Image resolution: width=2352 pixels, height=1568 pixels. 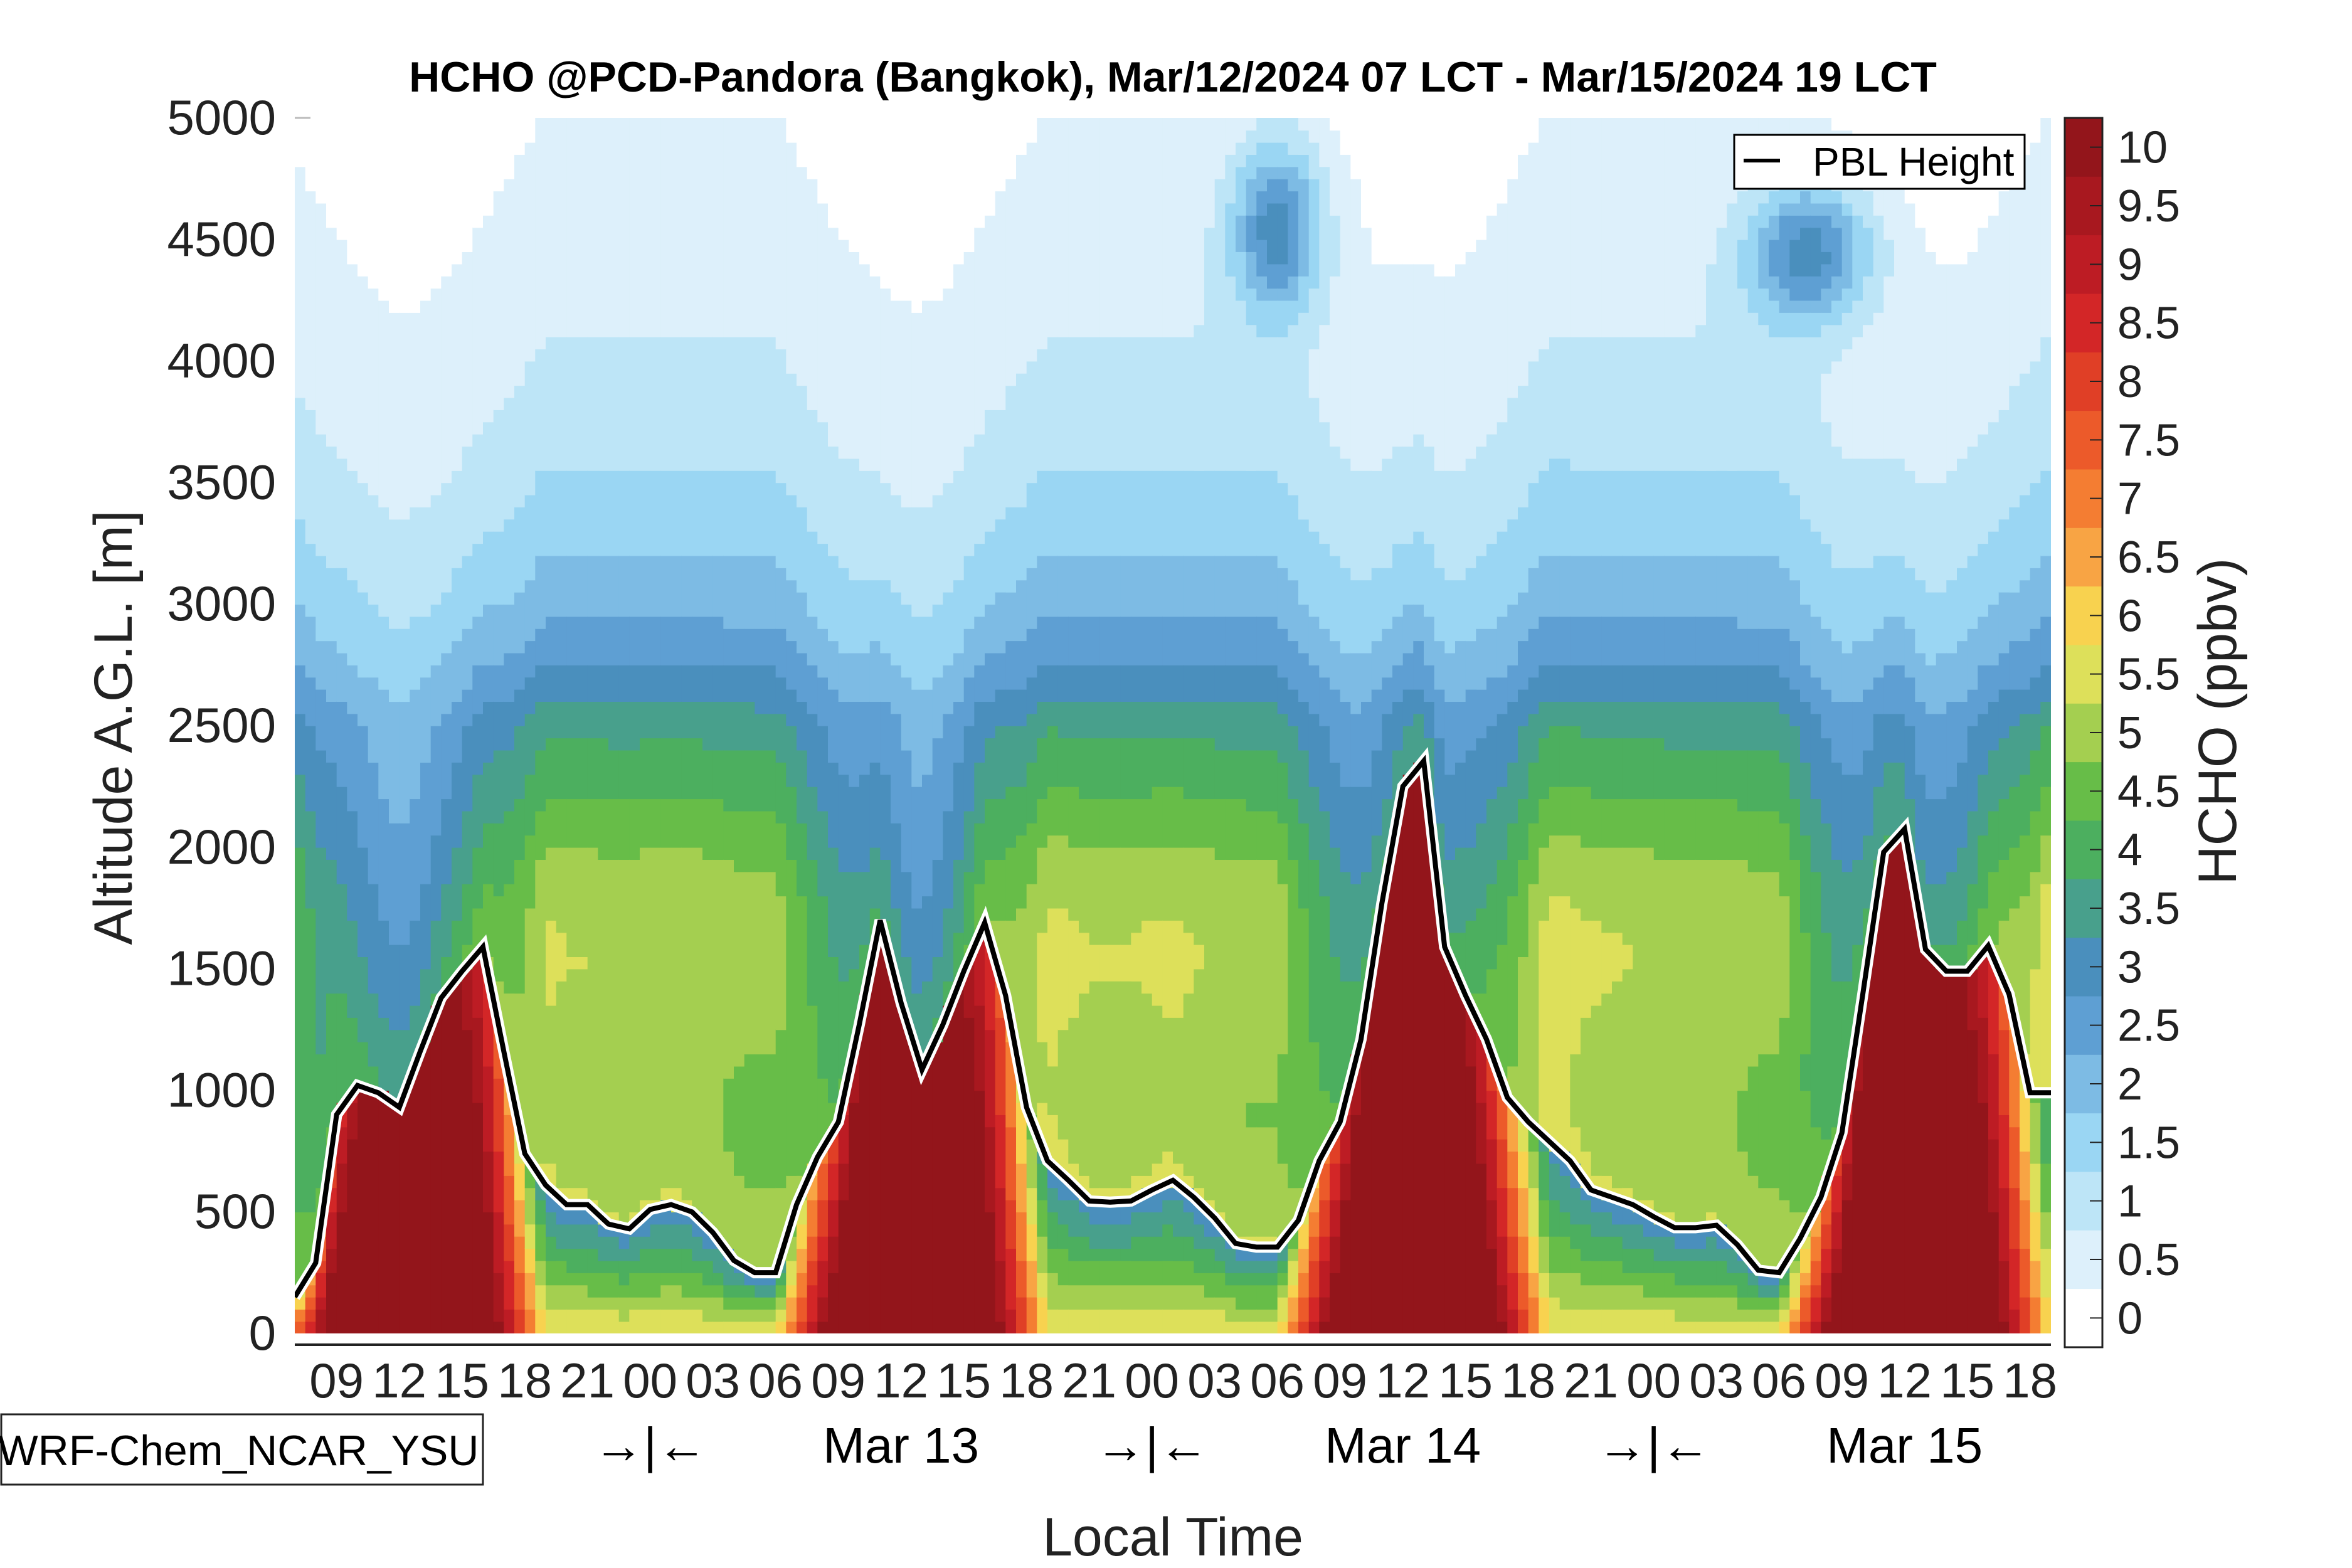 What do you see at coordinates (336, 1380) in the screenshot?
I see `x-tick-label: 09` at bounding box center [336, 1380].